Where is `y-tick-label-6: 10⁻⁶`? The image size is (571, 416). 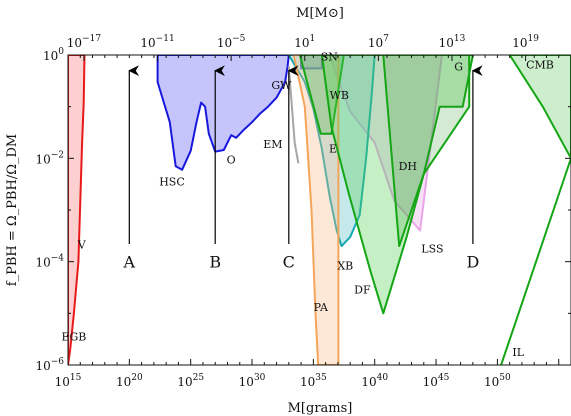 y-tick-label-6: 10⁻⁶ is located at coordinates (49, 365).